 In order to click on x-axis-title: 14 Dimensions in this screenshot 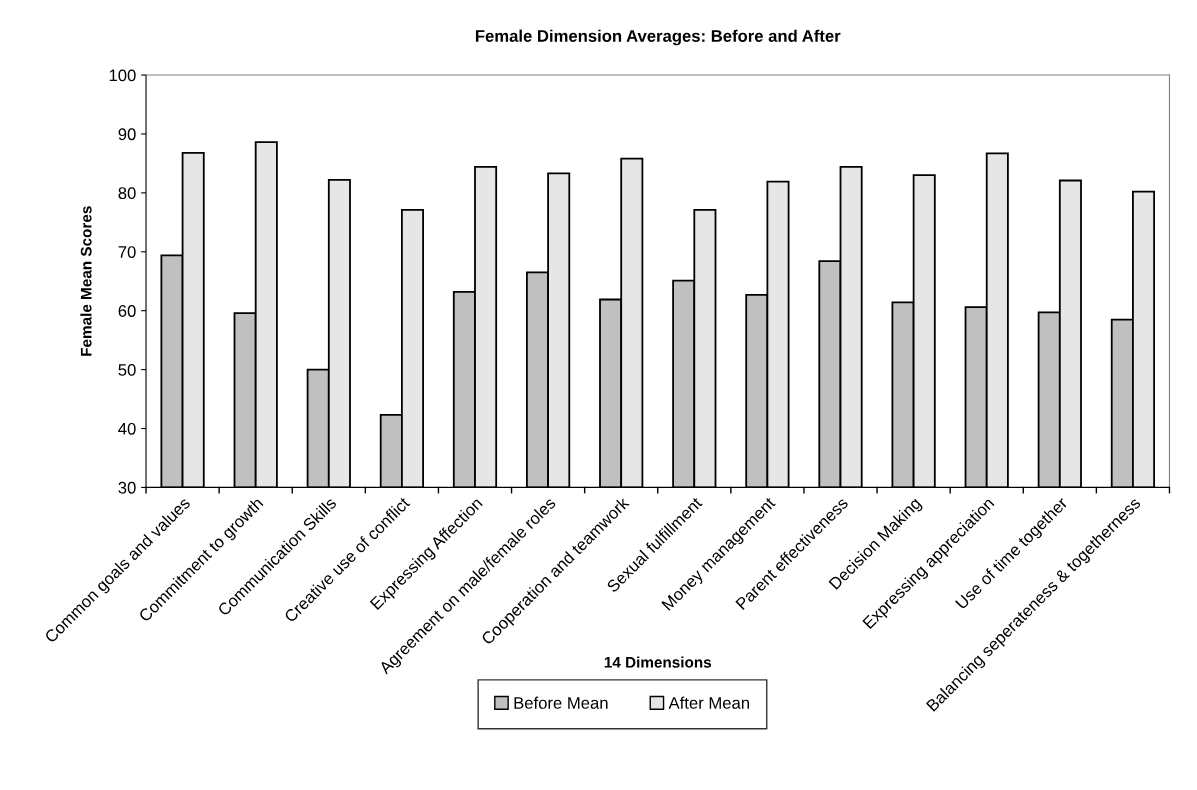, I will do `click(658, 662)`.